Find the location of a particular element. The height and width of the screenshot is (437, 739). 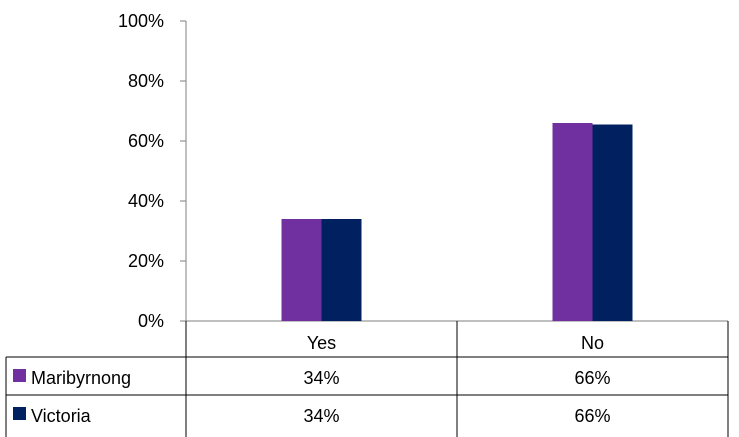

legend-key-victoria is located at coordinates (19, 413).